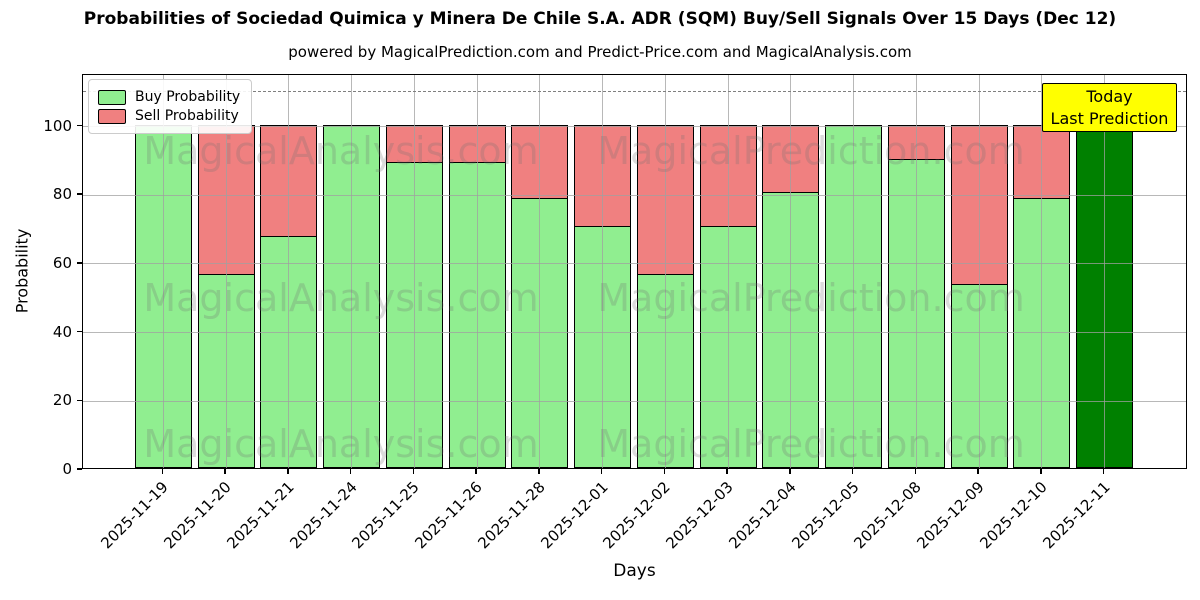 The height and width of the screenshot is (600, 1200). Describe the element at coordinates (62, 194) in the screenshot. I see `y-tick-label: 80` at that location.